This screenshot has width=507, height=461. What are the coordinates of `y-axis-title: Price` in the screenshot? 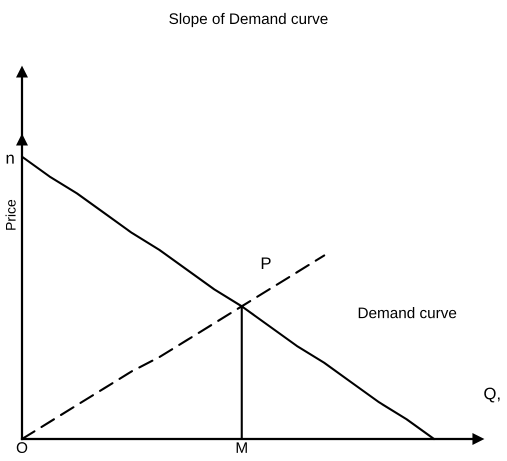 It's located at (10, 215).